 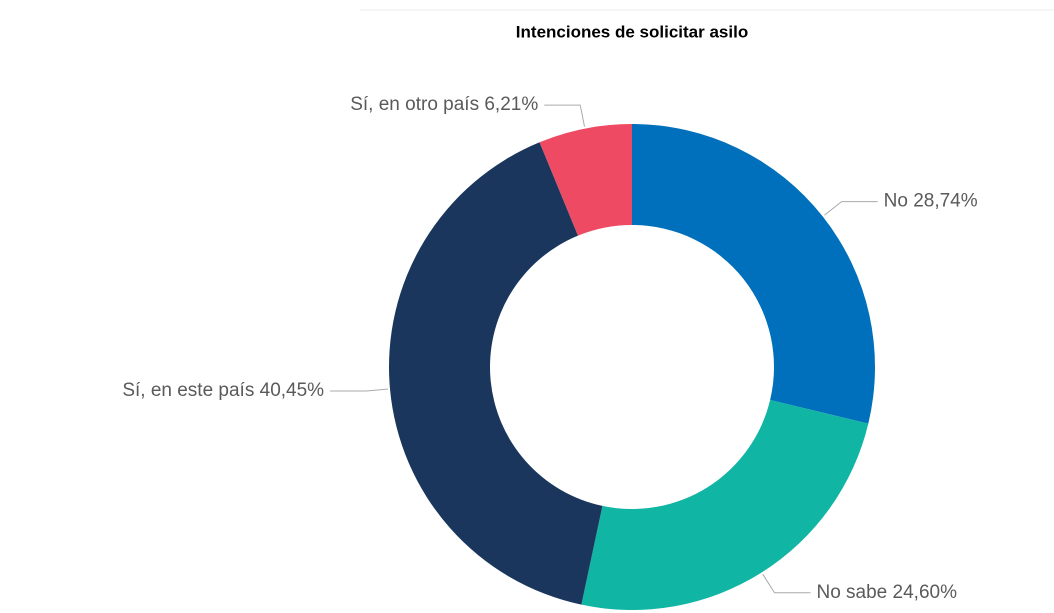 What do you see at coordinates (188, 390) in the screenshot?
I see `category-name: Sí, en este país` at bounding box center [188, 390].